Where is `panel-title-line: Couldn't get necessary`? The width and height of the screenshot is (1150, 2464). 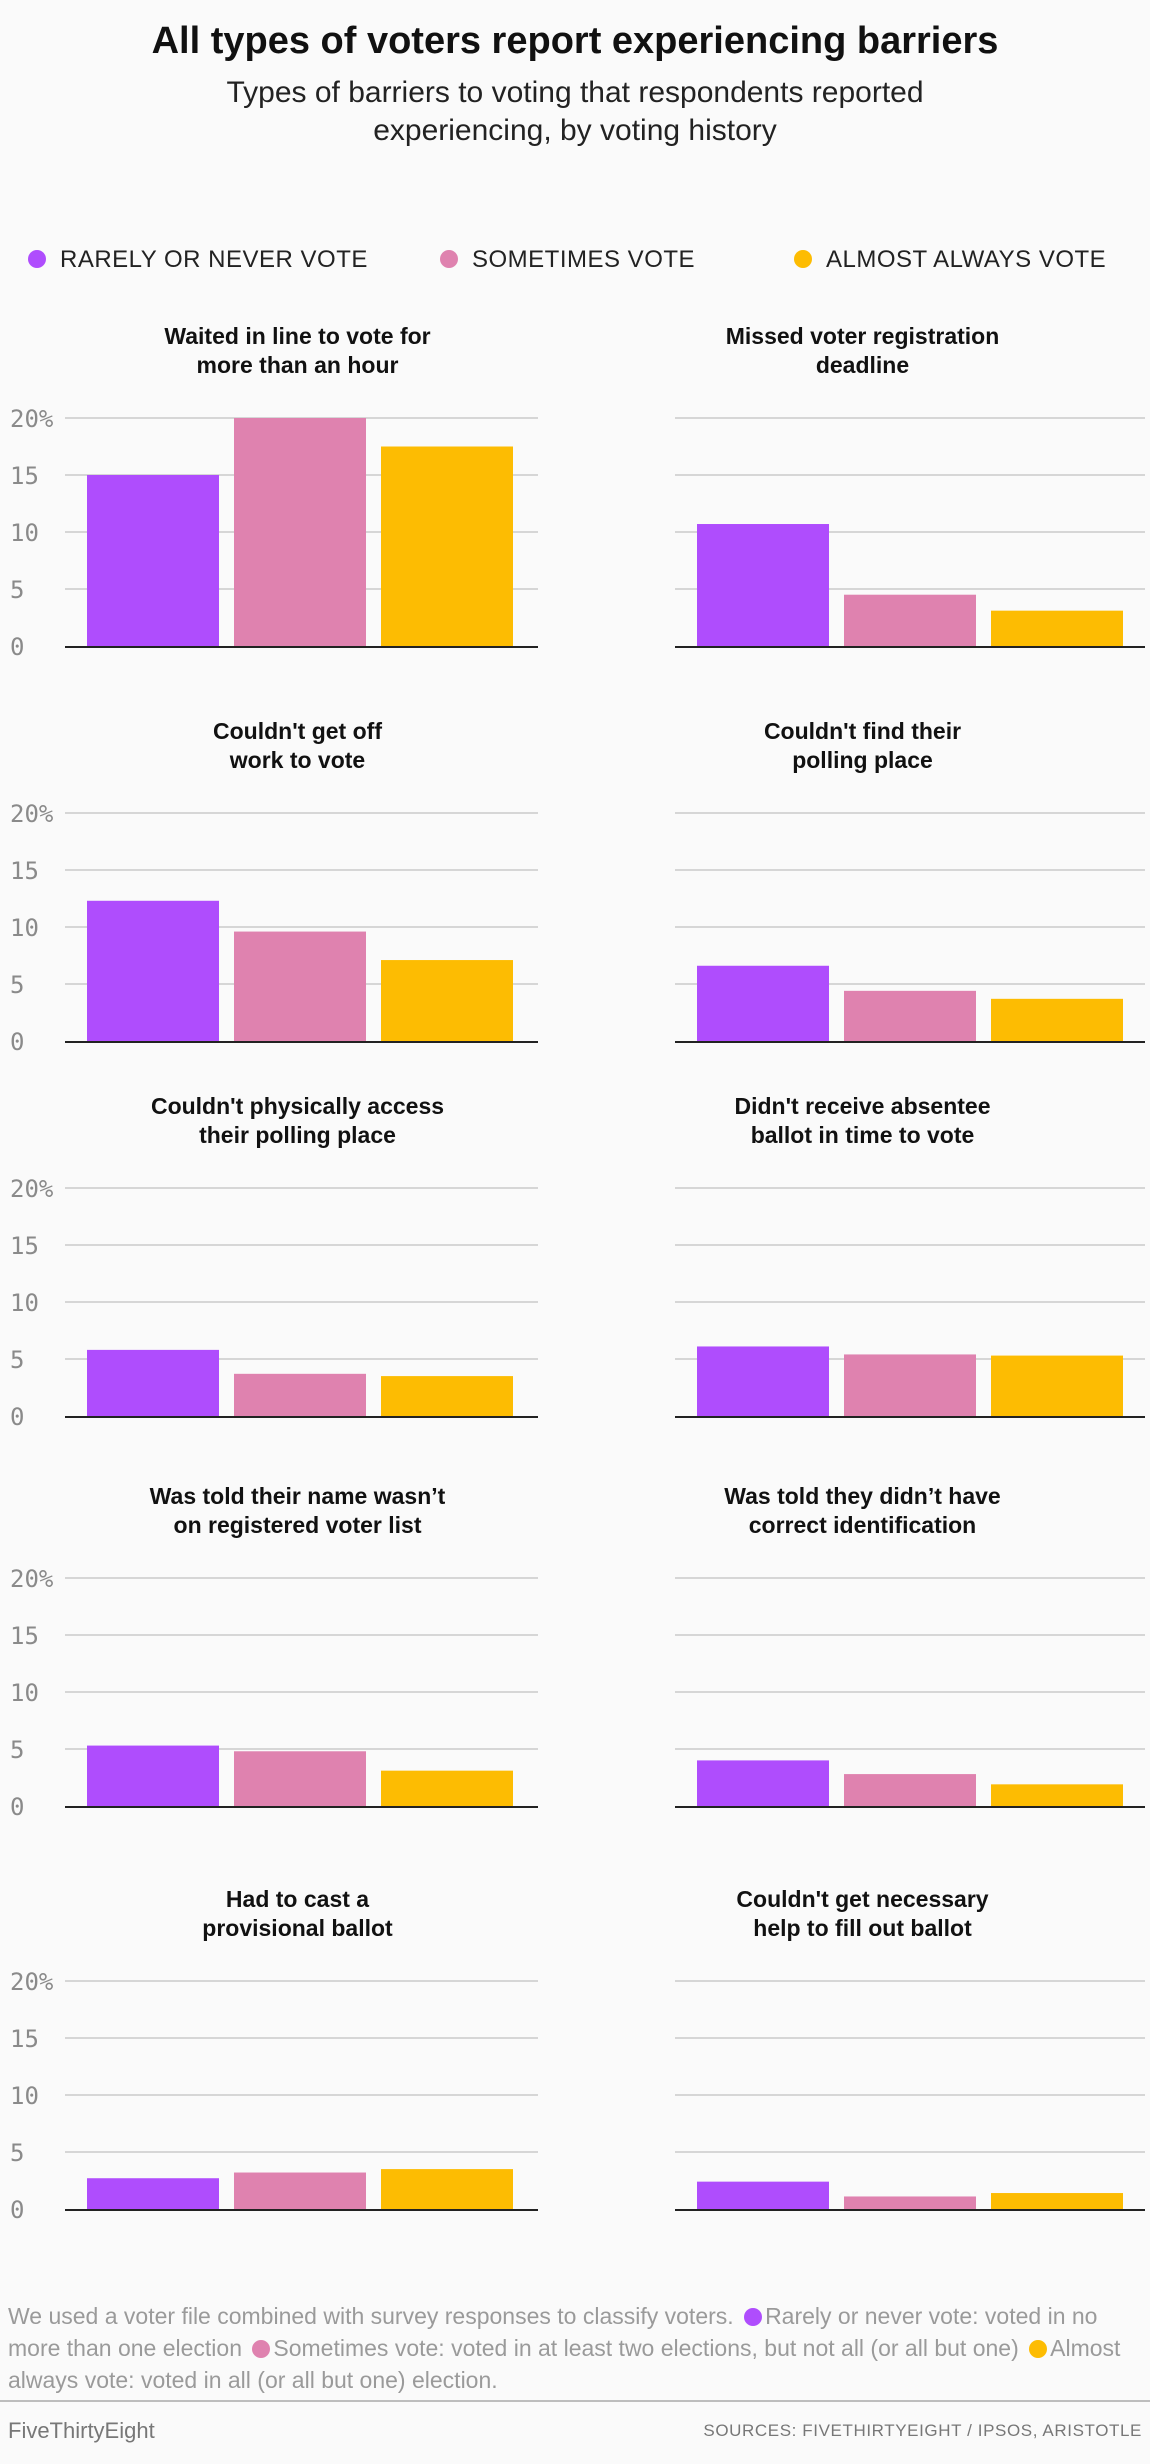
panel-title-line: Couldn't get necessary is located at coordinates (862, 1899).